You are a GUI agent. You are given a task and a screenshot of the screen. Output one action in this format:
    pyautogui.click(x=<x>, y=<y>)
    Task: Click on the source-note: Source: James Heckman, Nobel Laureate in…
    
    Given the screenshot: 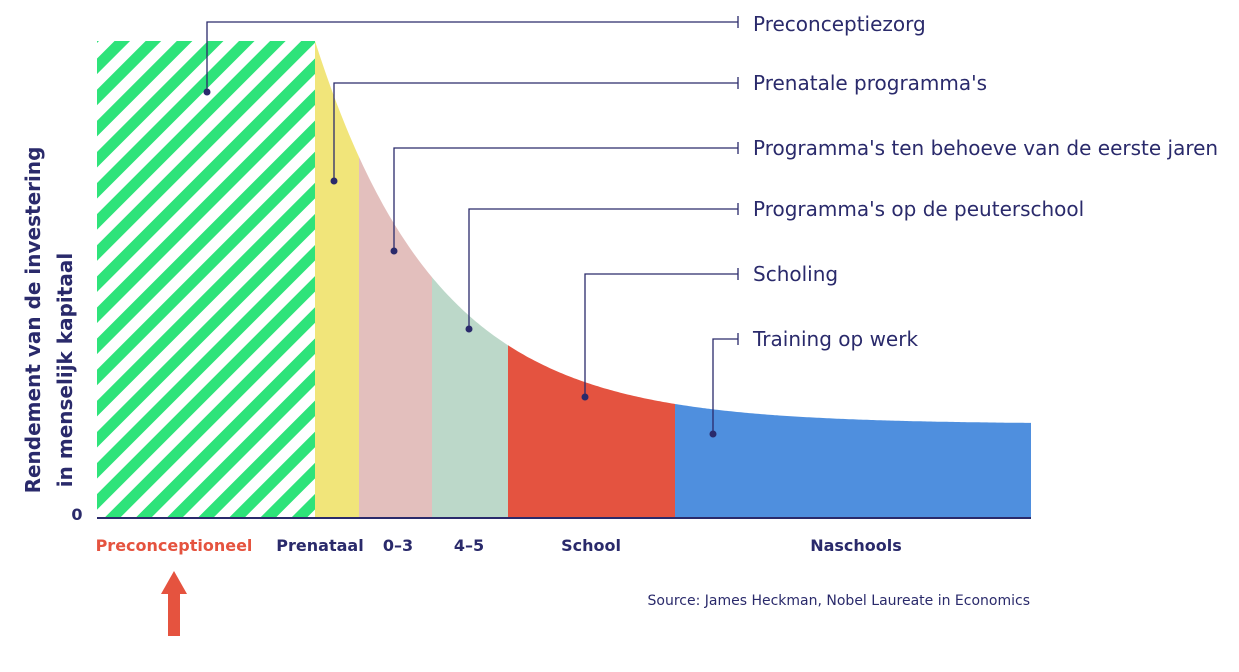 What is the action you would take?
    pyautogui.click(x=839, y=601)
    